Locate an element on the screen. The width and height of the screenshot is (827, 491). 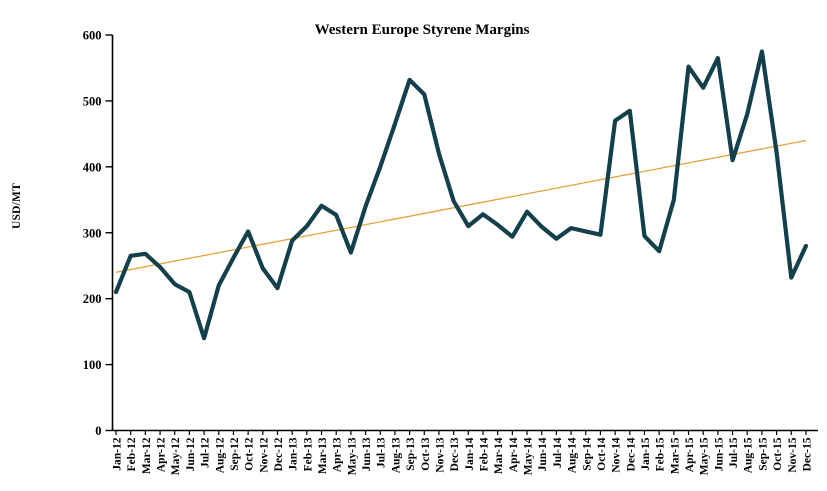
y-tick-label: 400 is located at coordinates (92, 167).